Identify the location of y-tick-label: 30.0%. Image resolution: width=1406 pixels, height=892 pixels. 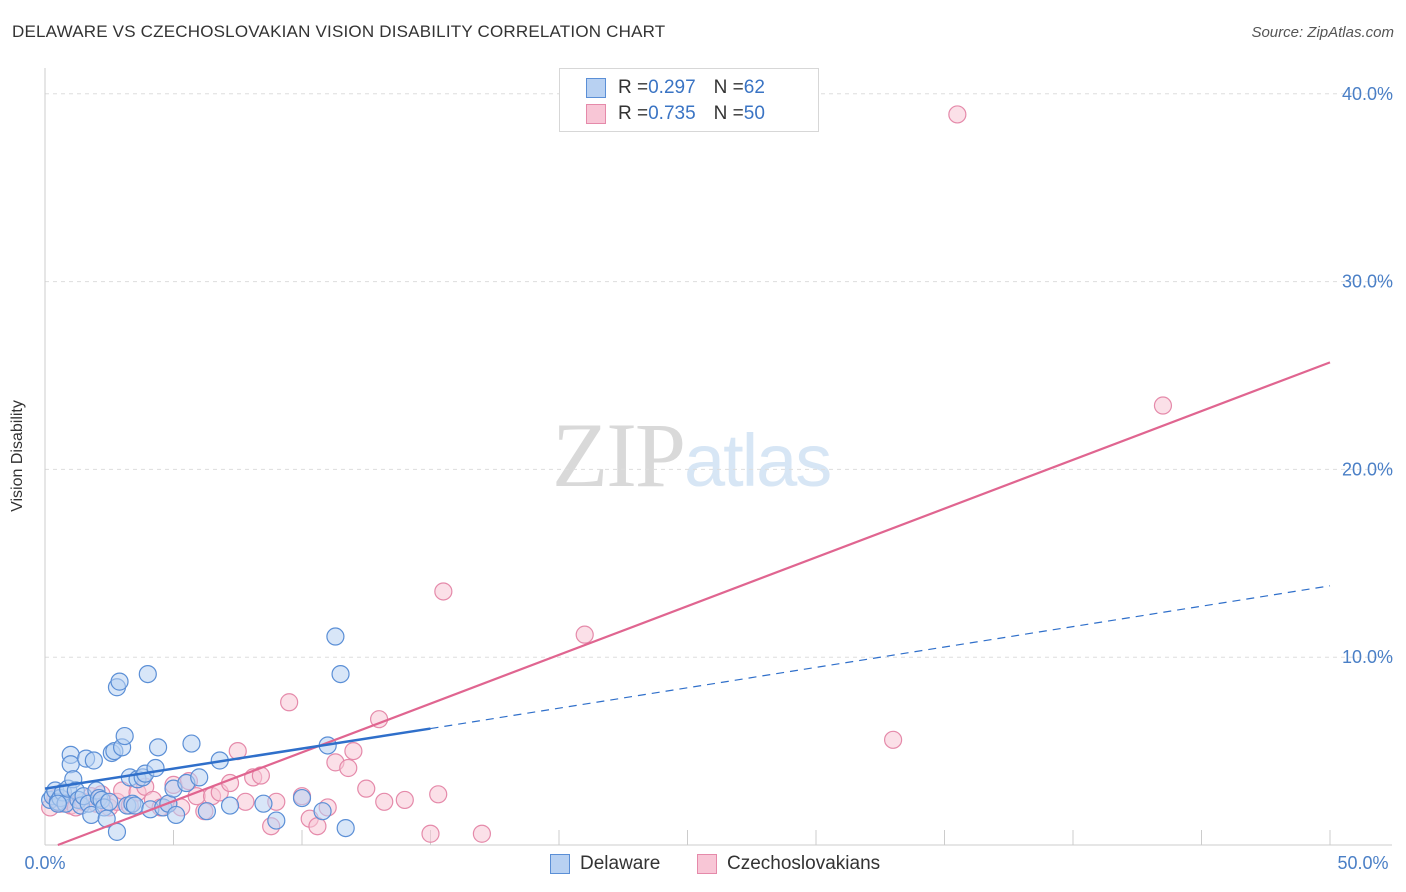
(1367, 282).